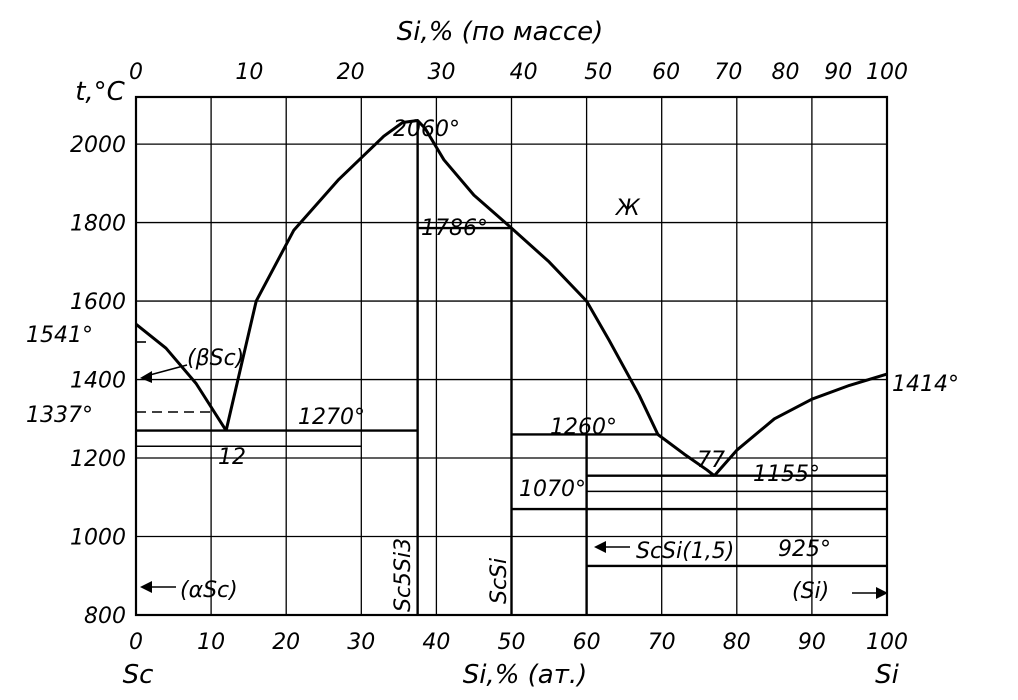  Describe the element at coordinates (583, 427) in the screenshot. I see `isotherm-1260-label: 1260°` at that location.